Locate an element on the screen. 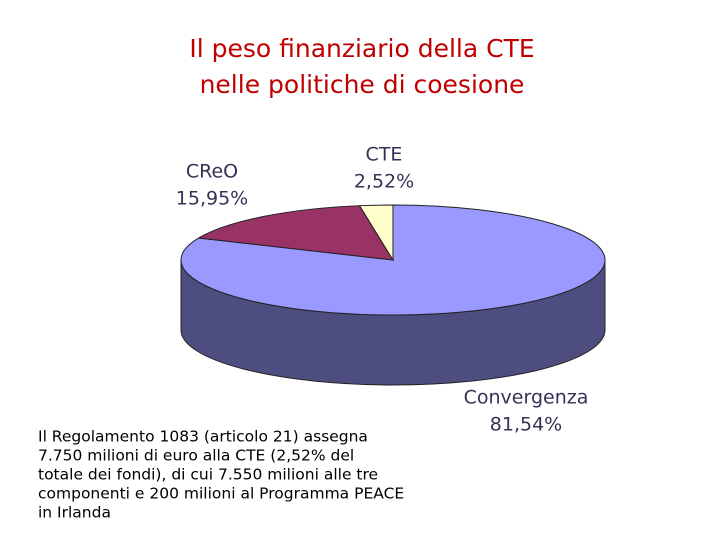 The width and height of the screenshot is (720, 544). slice-value-label: 81,54% is located at coordinates (526, 425).